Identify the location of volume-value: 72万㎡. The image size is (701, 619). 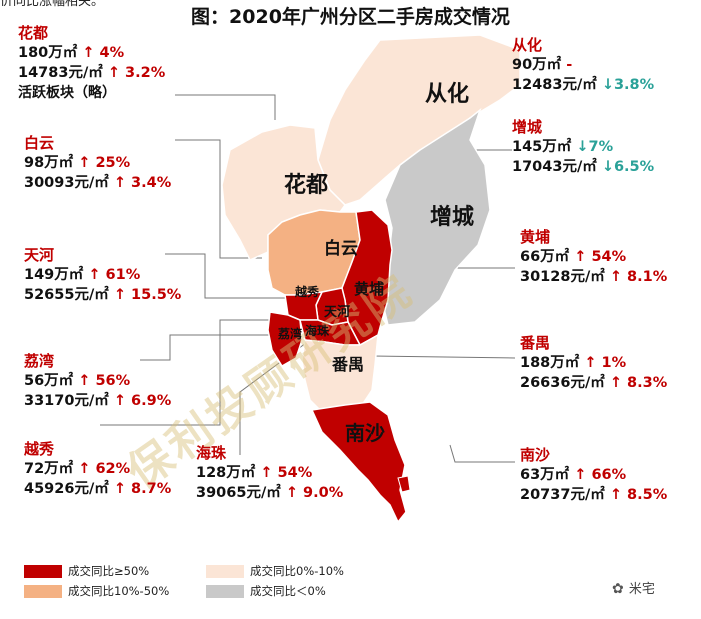
(49, 469).